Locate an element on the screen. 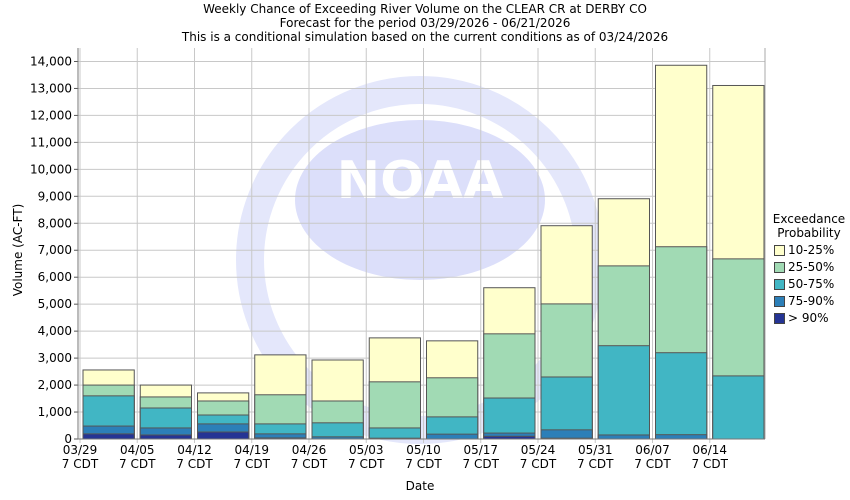 The height and width of the screenshot is (500, 850). legend-item: 10-25% is located at coordinates (812, 250).